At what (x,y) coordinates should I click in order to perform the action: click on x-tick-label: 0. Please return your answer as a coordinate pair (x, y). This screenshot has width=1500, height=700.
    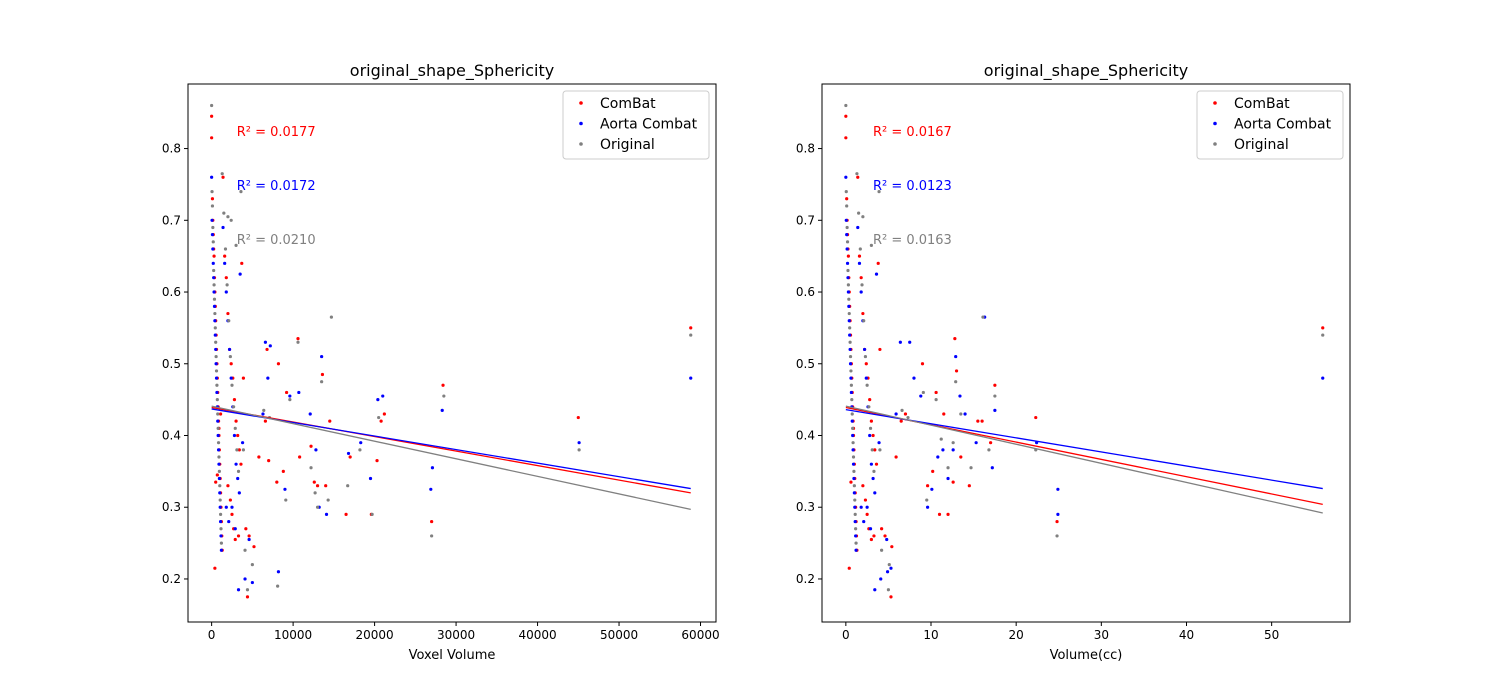
    Looking at the image, I should click on (846, 635).